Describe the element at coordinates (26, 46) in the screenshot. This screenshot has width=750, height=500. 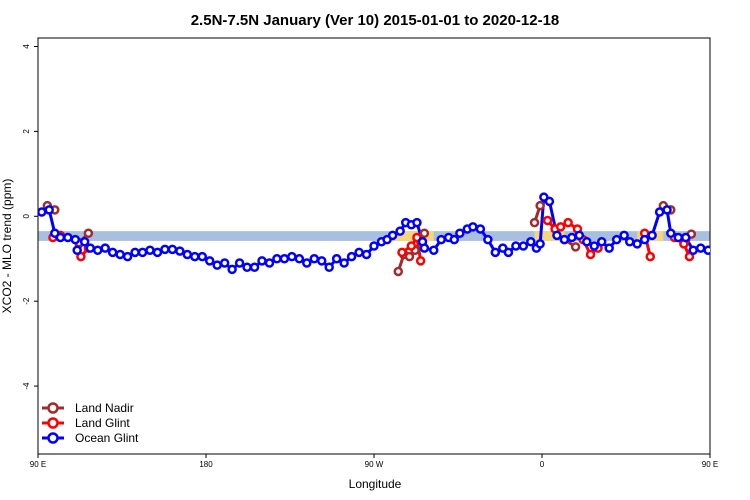
I see `y-tick-label: 4` at that location.